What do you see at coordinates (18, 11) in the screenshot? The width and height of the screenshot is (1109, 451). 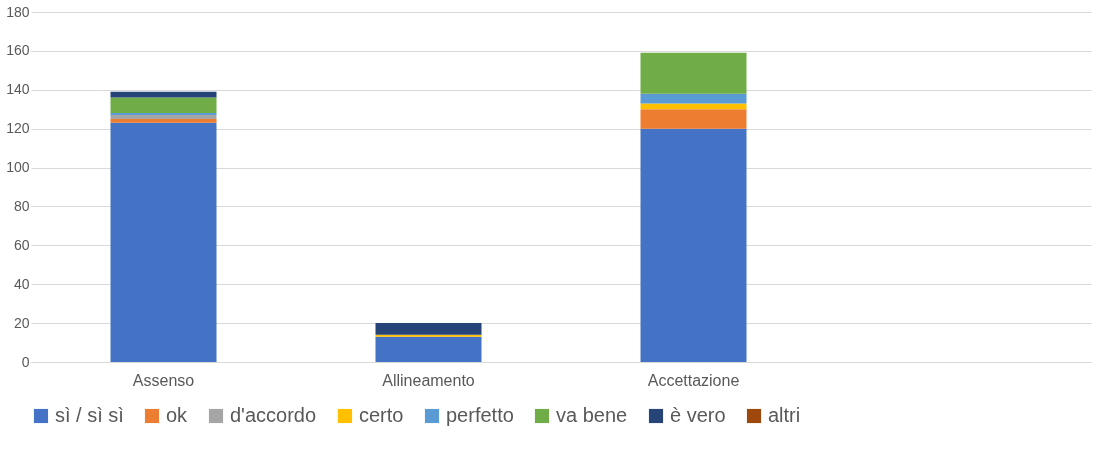 I see `y-tick-label: 180` at bounding box center [18, 11].